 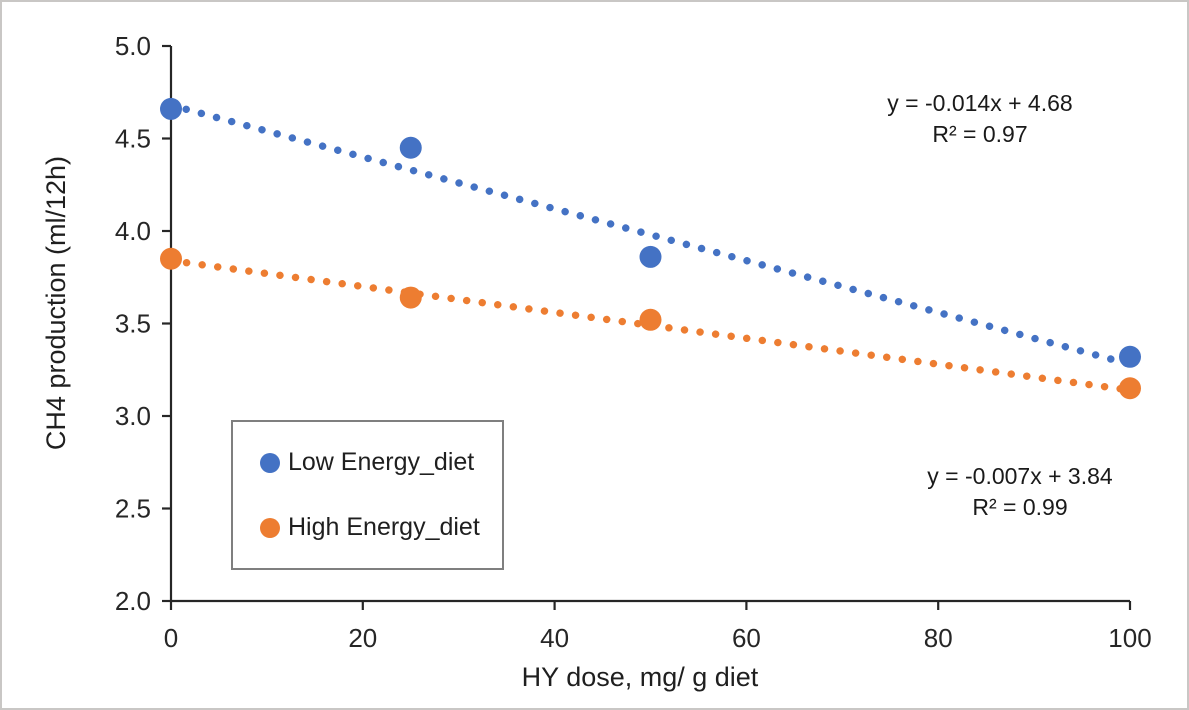 I want to click on trendline-equation-low-energy: y = -0.014x + 4.68, so click(x=980, y=103).